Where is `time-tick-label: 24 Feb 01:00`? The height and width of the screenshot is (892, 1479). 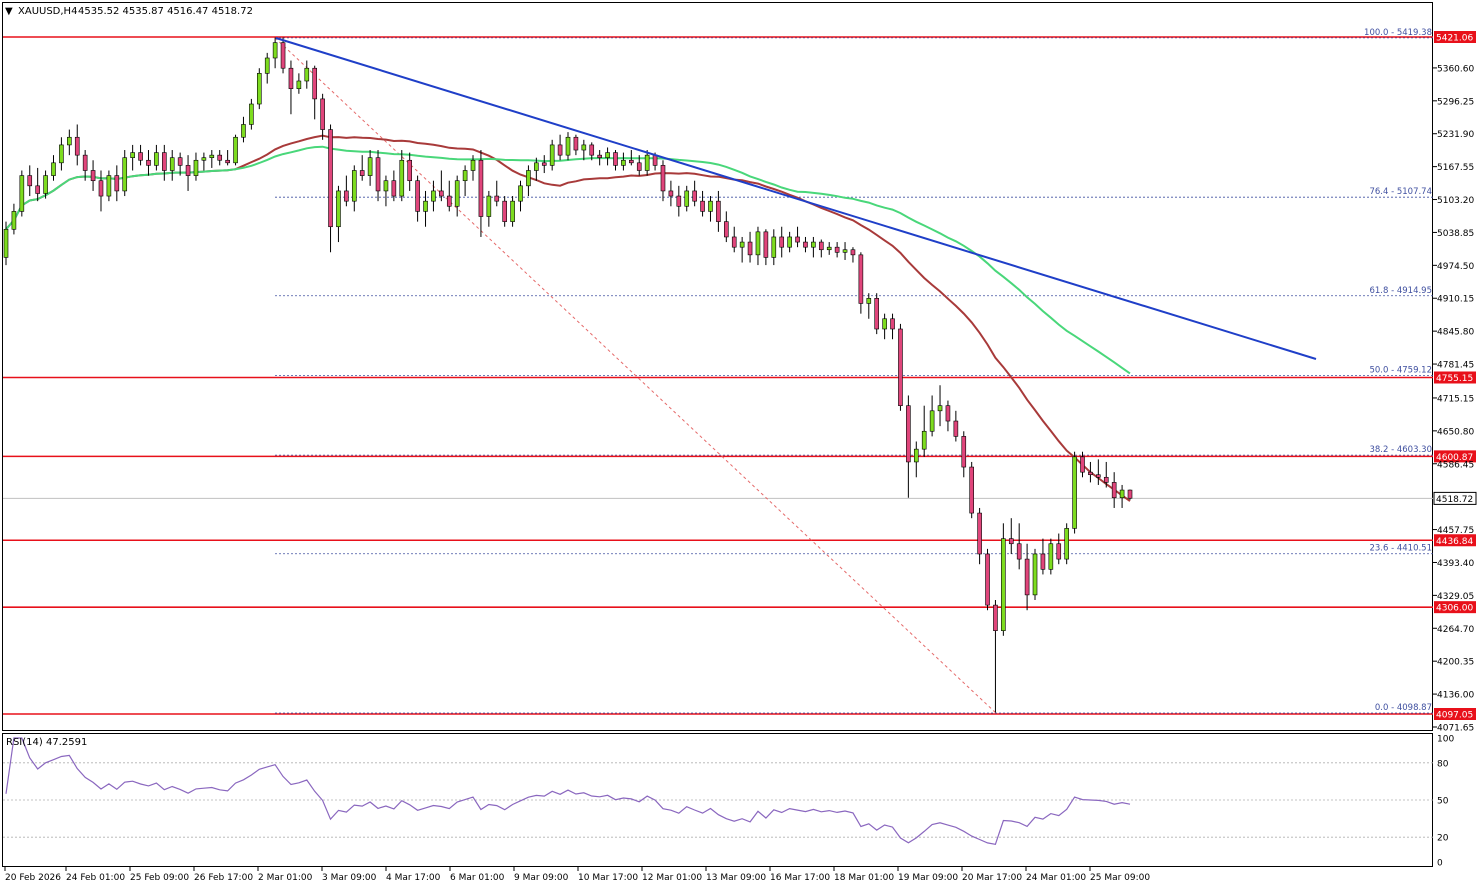
time-tick-label: 24 Feb 01:00 is located at coordinates (95, 878).